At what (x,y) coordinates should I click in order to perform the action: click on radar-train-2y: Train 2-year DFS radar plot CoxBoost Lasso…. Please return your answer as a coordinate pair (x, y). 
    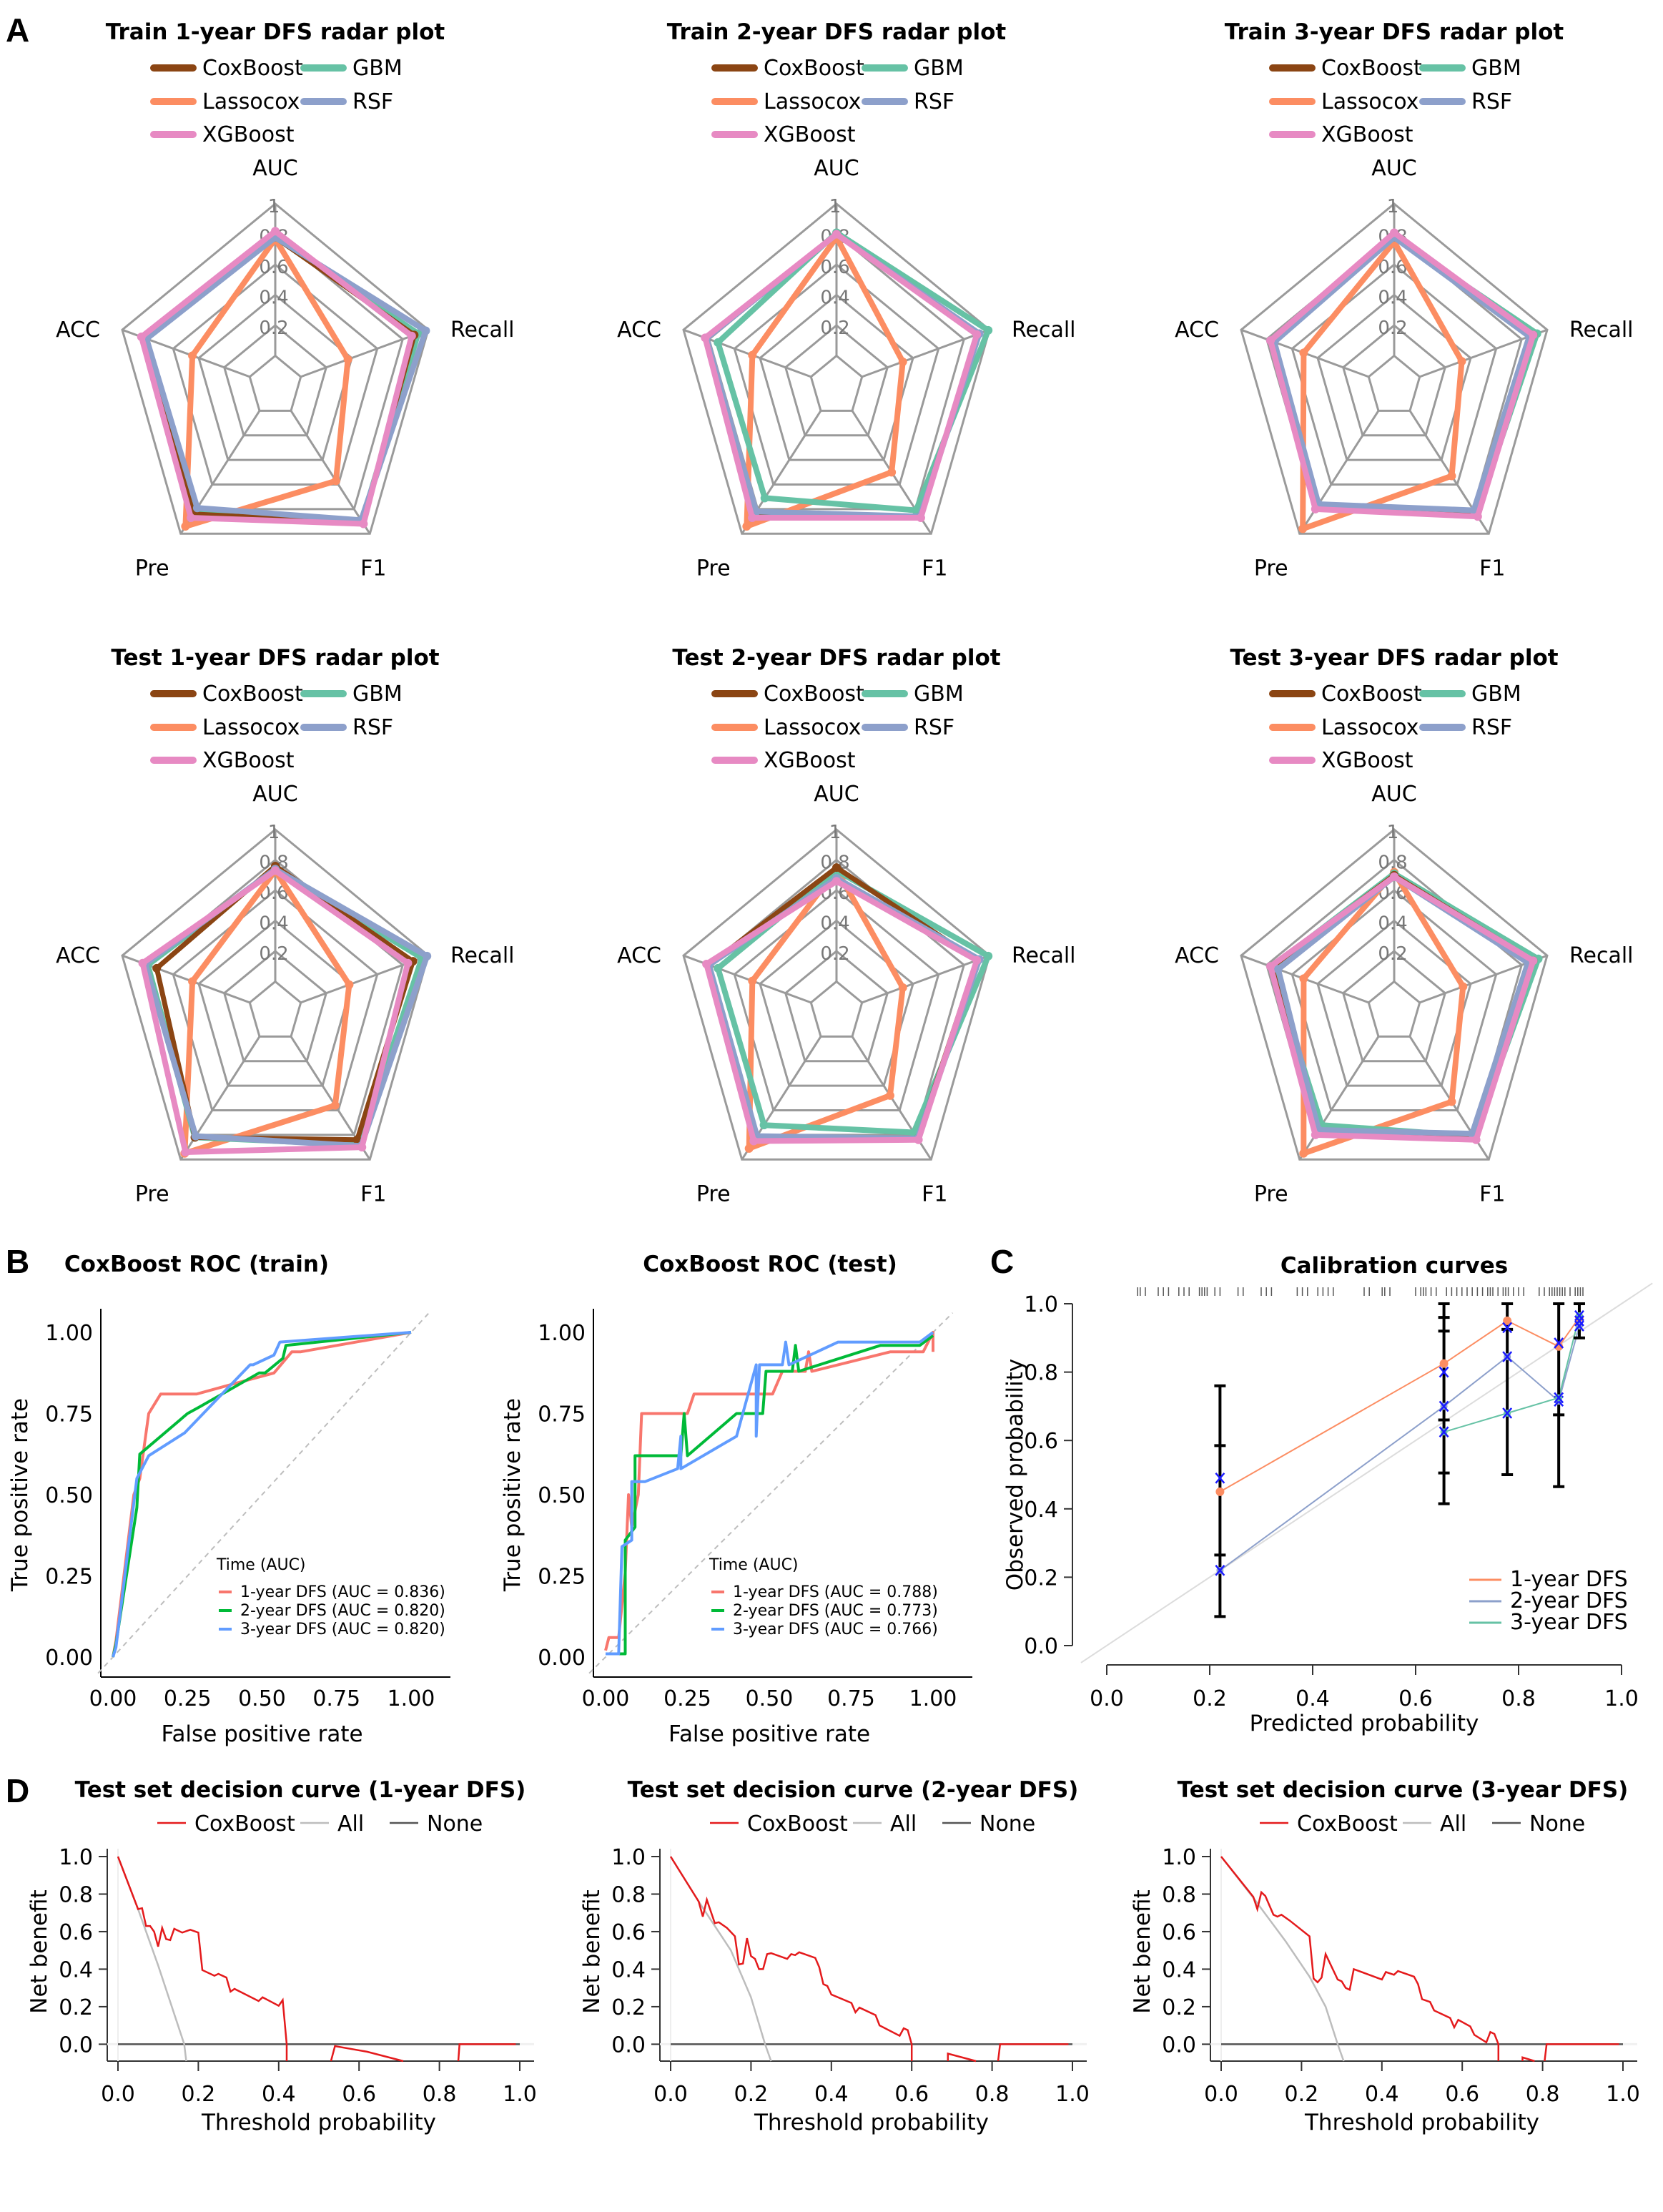
    Looking at the image, I should click on (846, 300).